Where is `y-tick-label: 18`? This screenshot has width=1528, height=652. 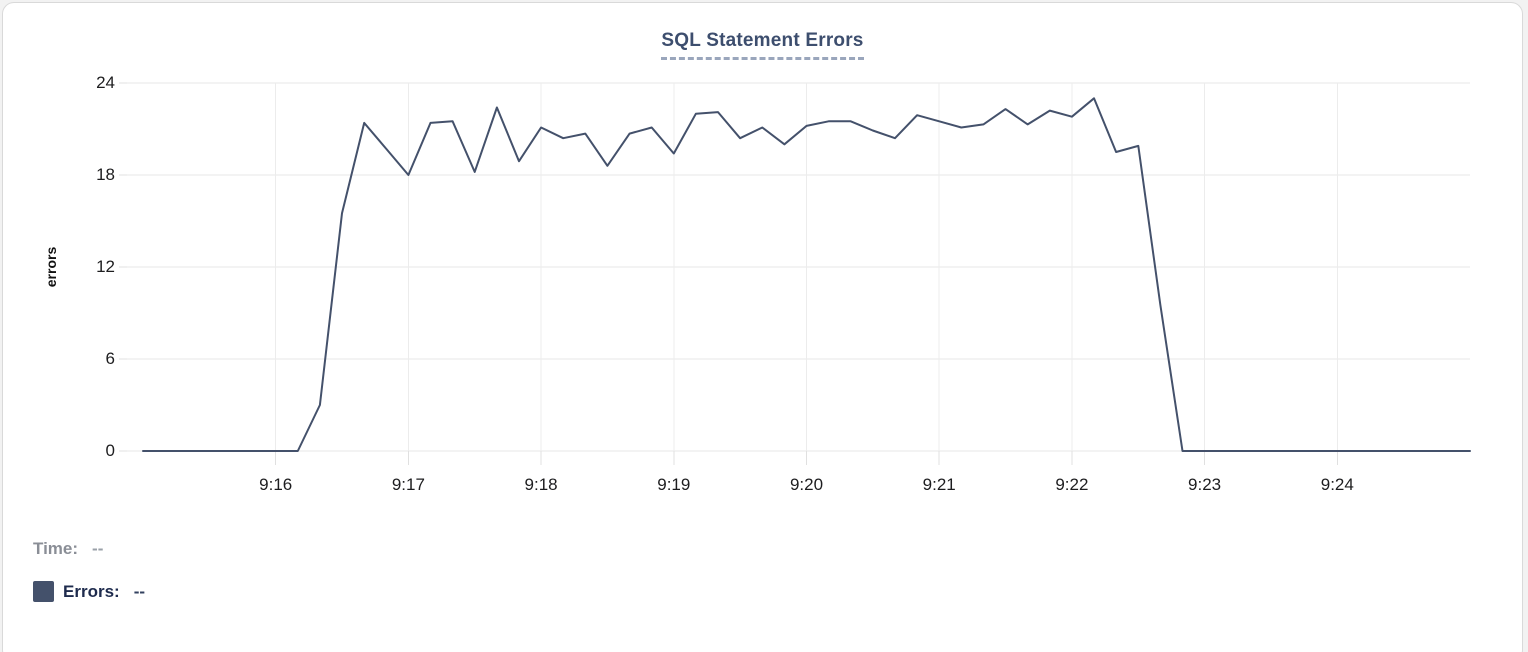
y-tick-label: 18 is located at coordinates (105, 174).